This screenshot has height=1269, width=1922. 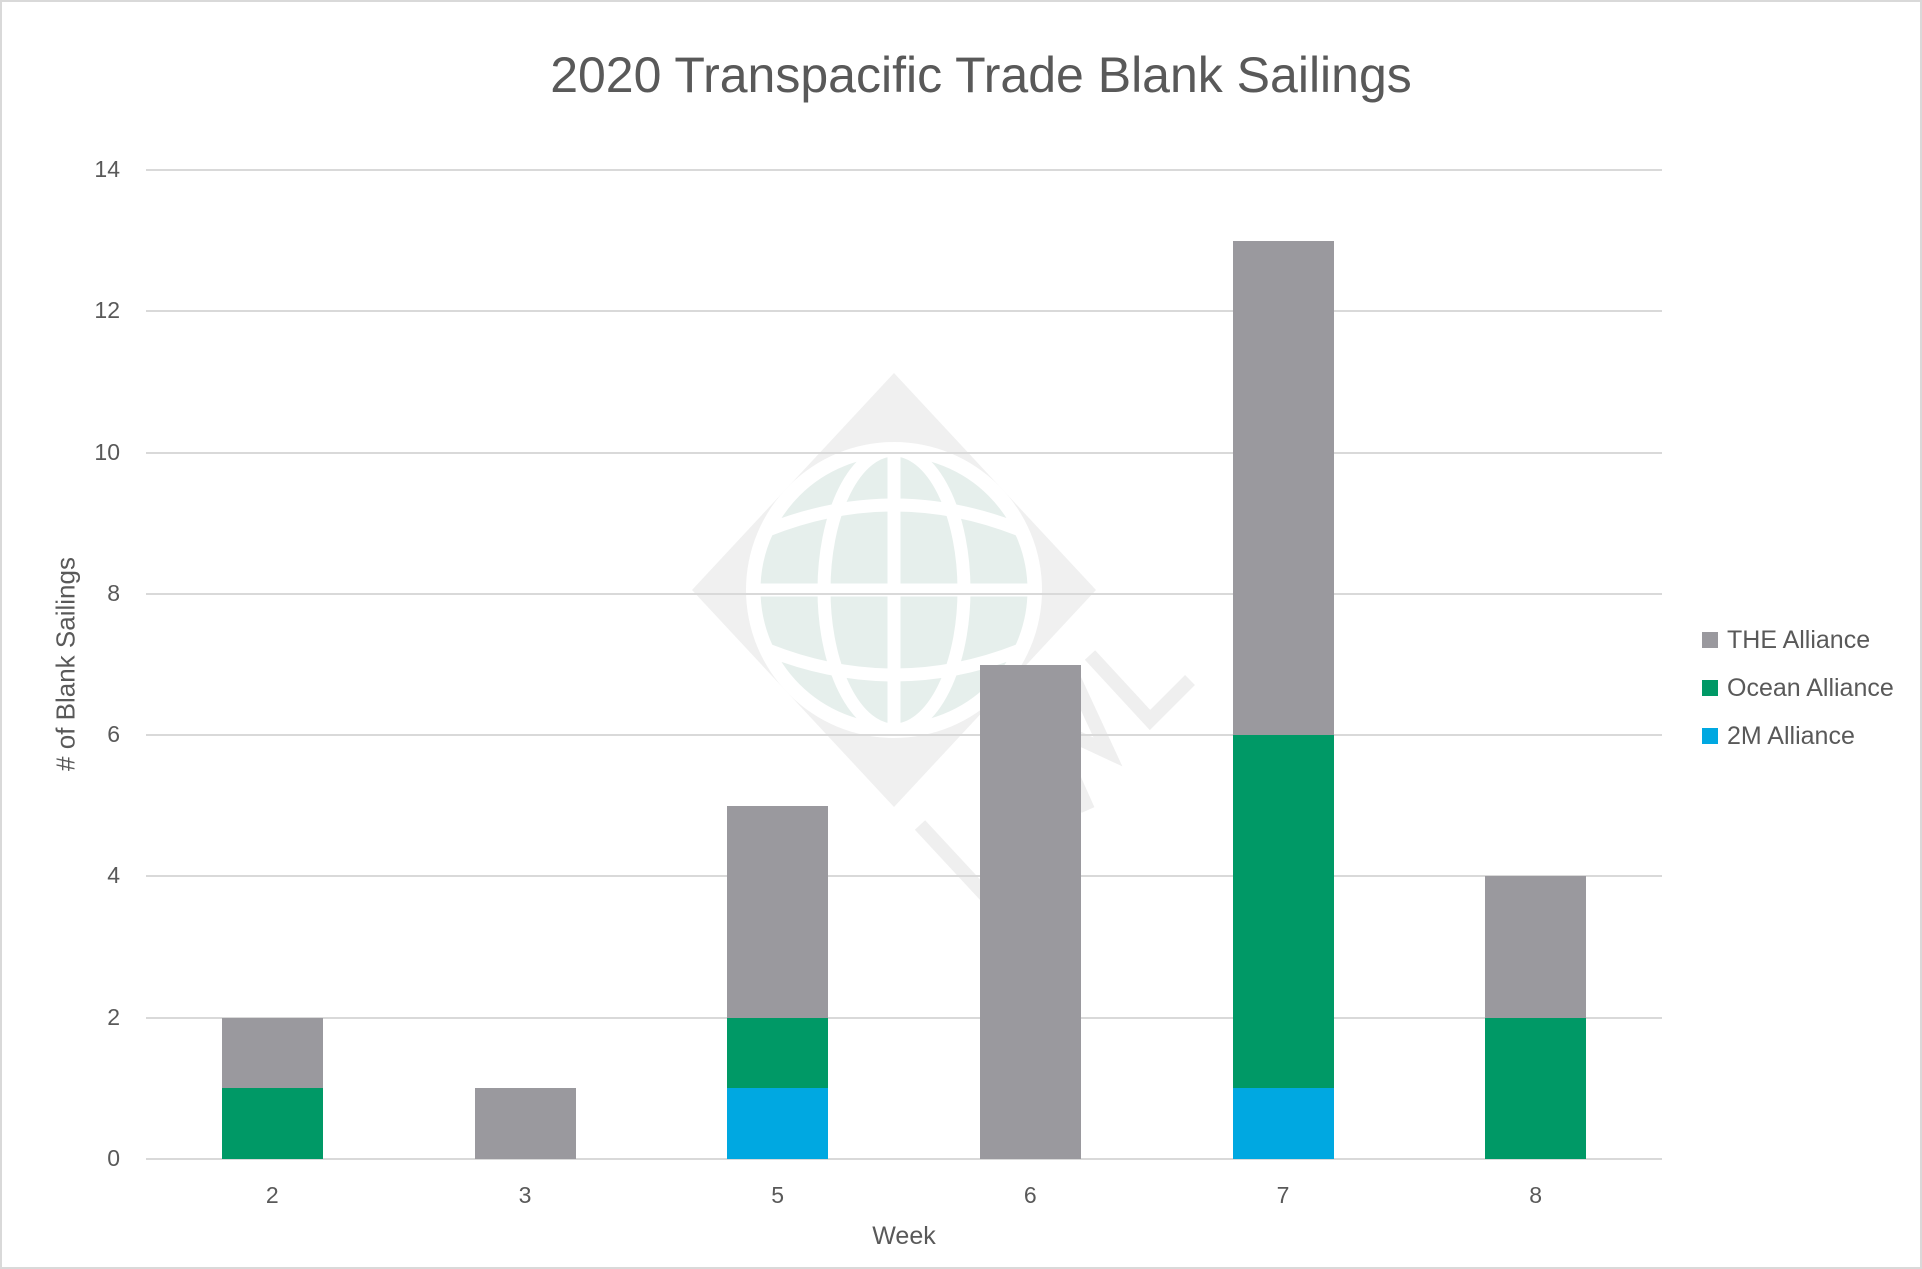 I want to click on legend-item: Ocean Alliance, so click(x=1798, y=688).